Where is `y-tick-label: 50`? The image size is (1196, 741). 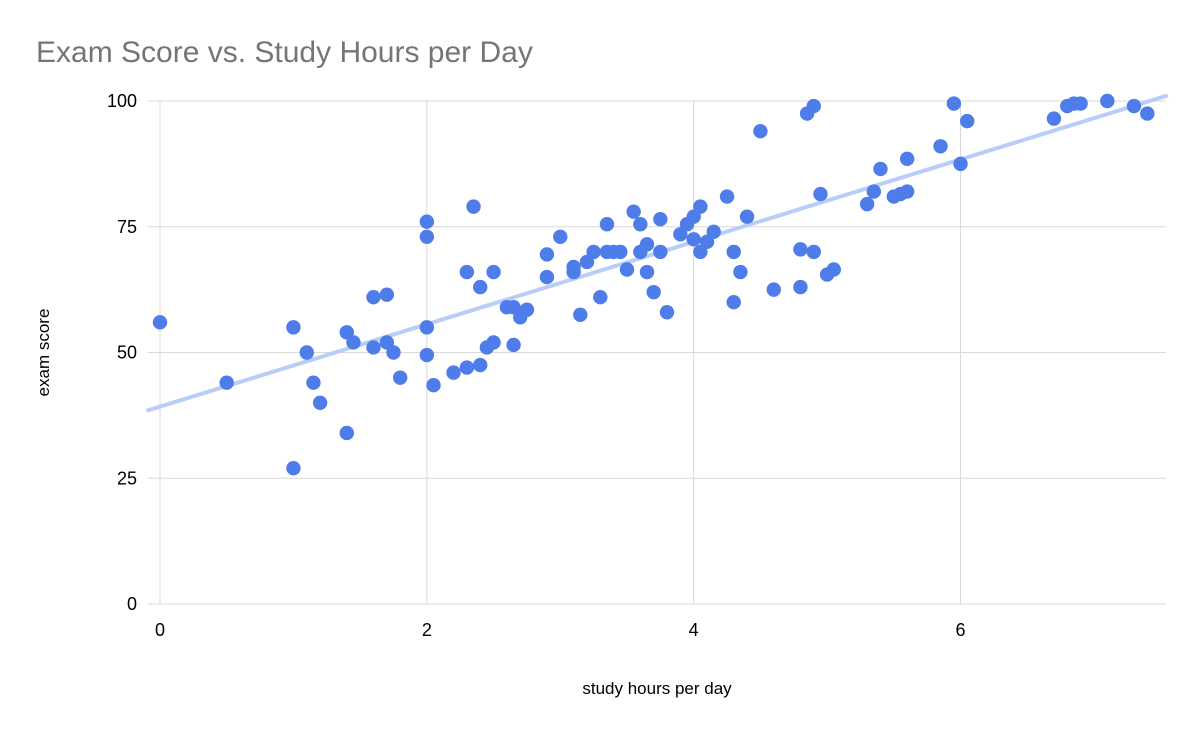
y-tick-label: 50 is located at coordinates (127, 353).